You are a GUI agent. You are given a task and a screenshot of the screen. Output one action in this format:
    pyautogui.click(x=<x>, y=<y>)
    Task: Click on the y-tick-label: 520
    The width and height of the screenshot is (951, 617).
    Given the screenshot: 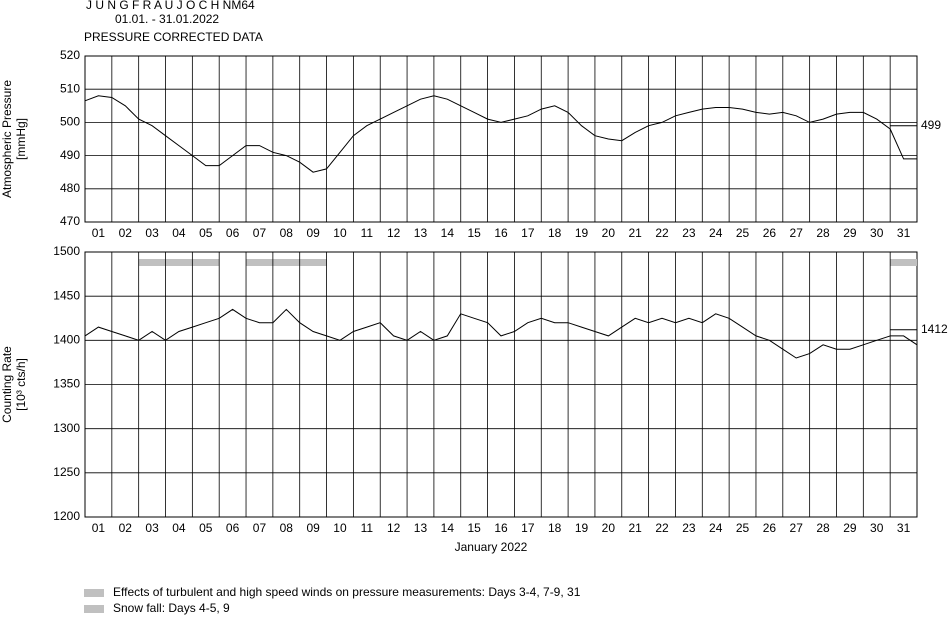 What is the action you would take?
    pyautogui.click(x=70, y=55)
    